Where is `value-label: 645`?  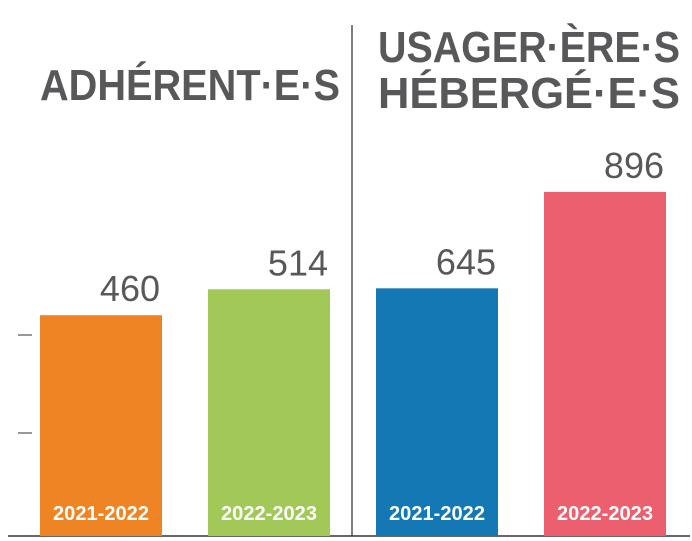
value-label: 645 is located at coordinates (466, 261).